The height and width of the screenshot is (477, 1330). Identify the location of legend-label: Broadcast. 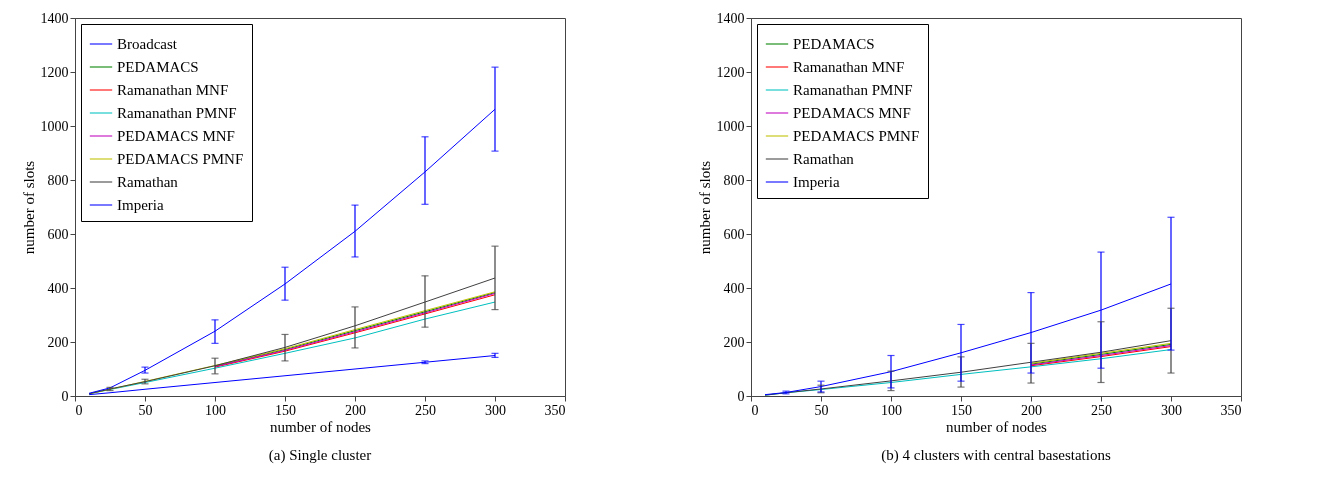
(147, 44).